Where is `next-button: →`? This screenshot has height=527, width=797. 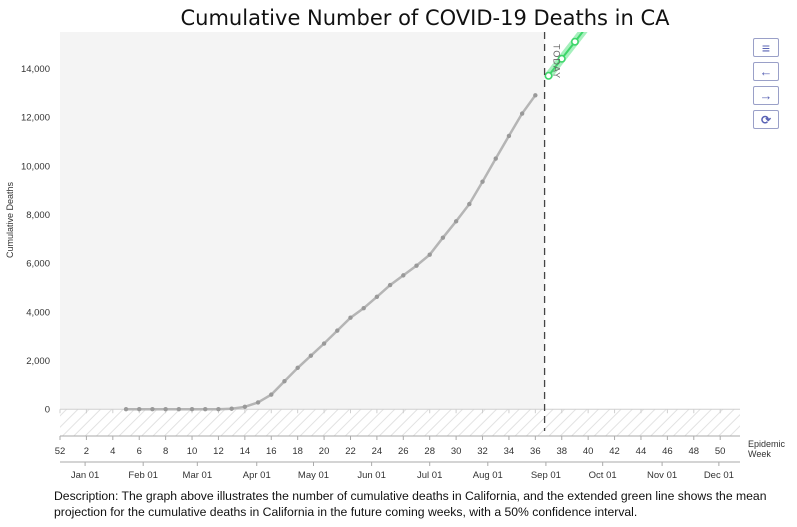 next-button: → is located at coordinates (766, 95).